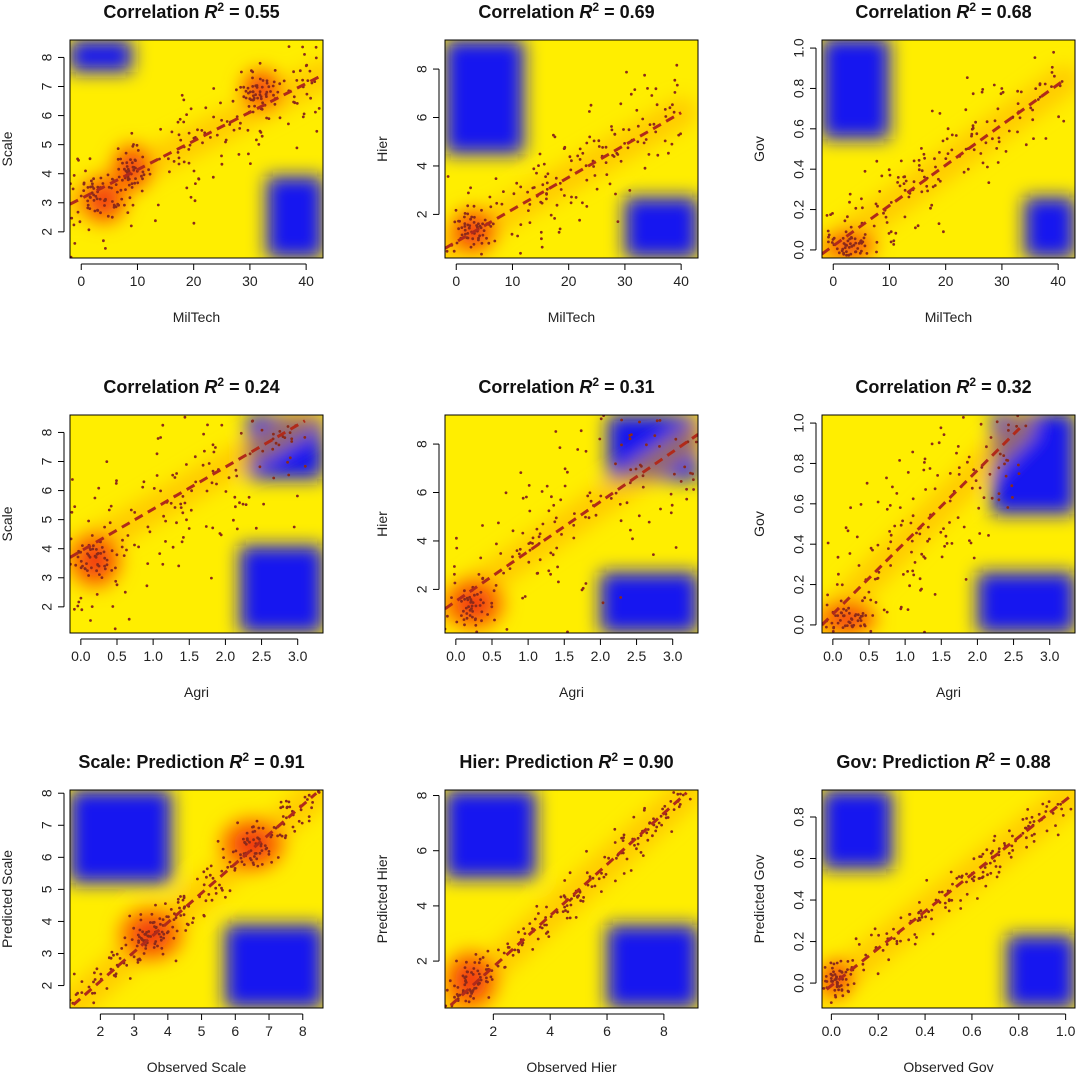  What do you see at coordinates (637, 12) in the screenshot?
I see `title-r2-value: 0.69` at bounding box center [637, 12].